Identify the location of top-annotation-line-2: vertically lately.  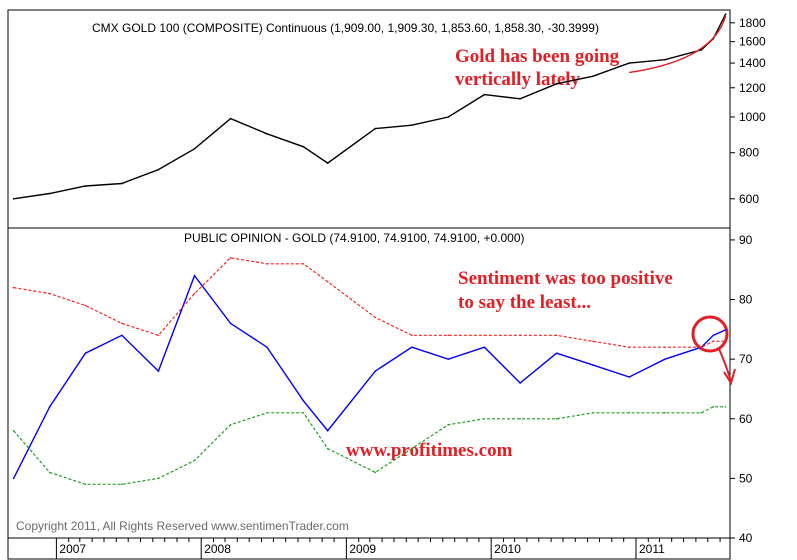
(518, 79).